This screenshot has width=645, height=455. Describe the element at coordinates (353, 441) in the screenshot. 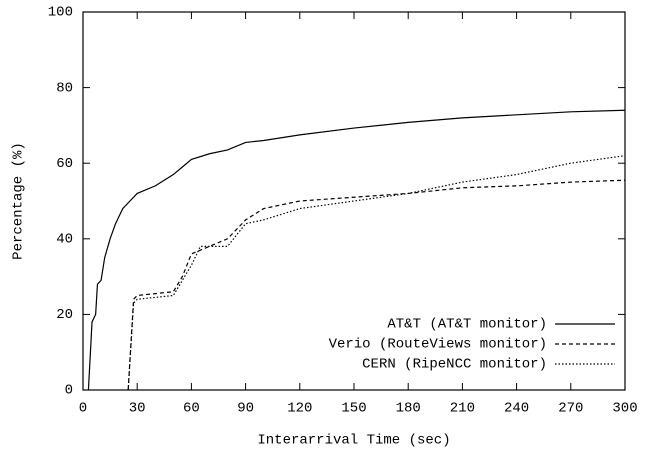

I see `x-axis-label: Interarrival Time (sec)` at that location.